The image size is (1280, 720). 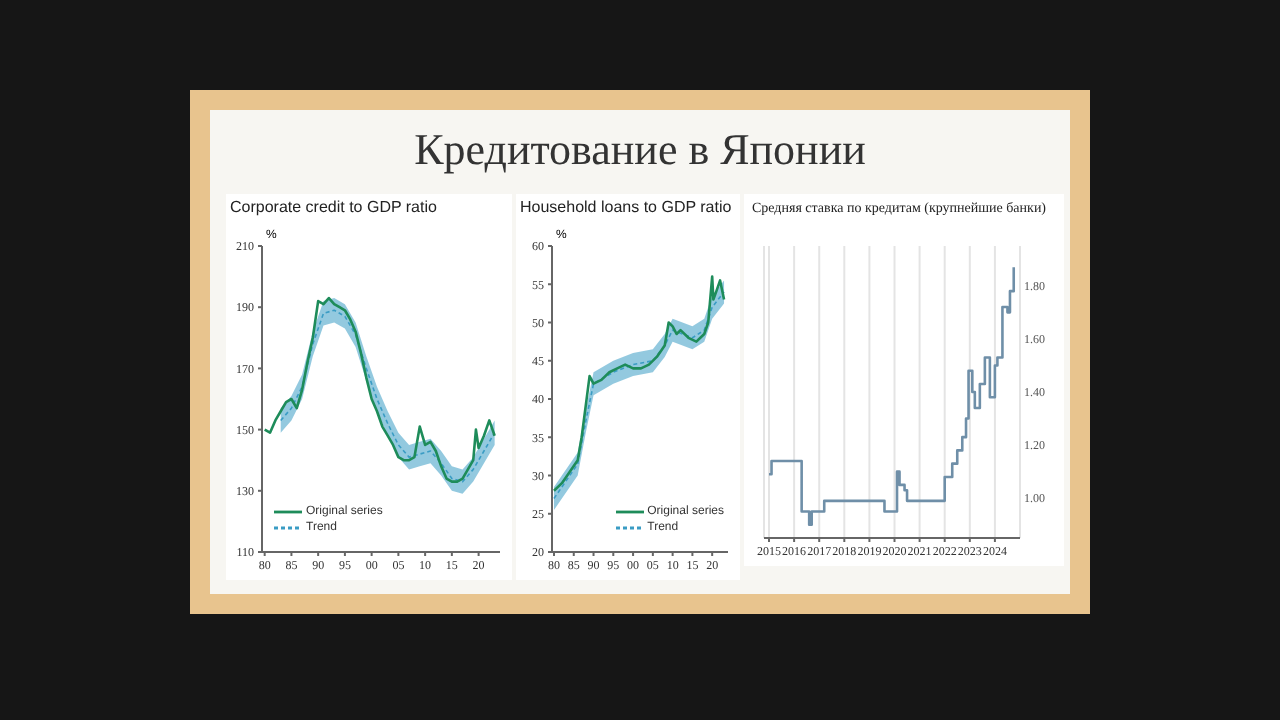 I want to click on text: Кредитование в Японии, so click(x=640, y=150).